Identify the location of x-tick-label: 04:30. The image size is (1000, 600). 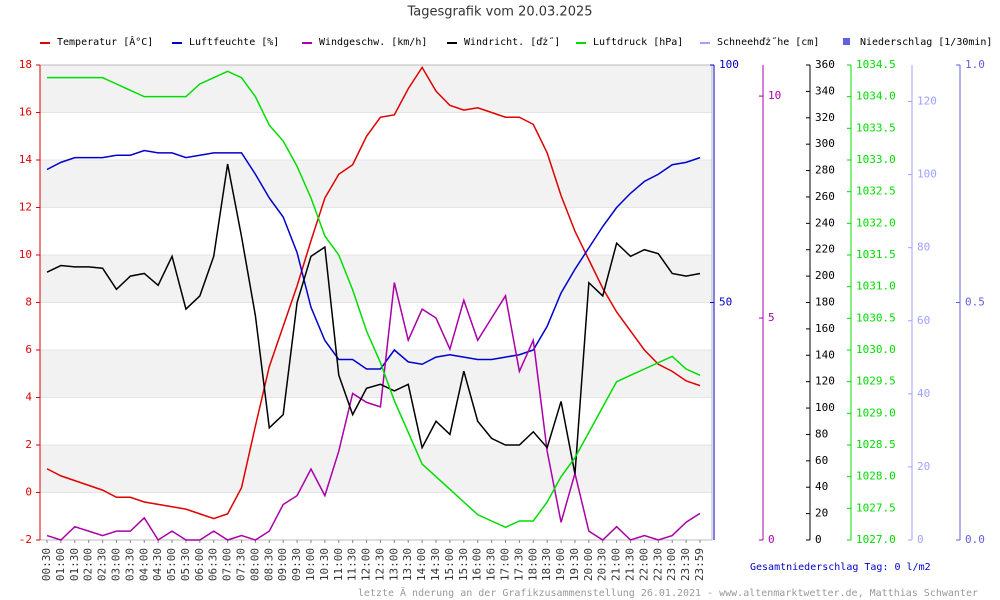
(157, 564).